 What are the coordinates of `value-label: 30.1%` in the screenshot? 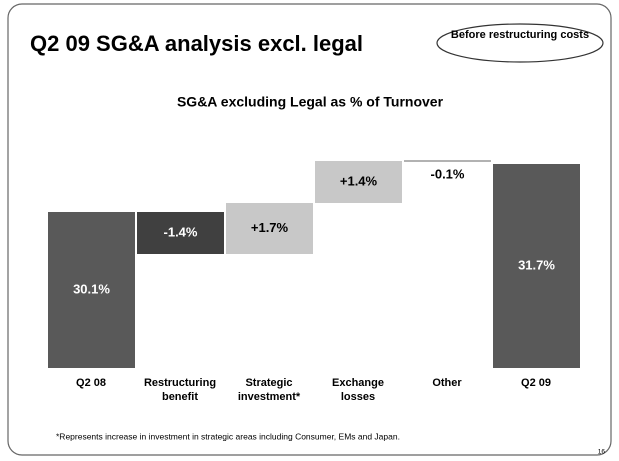 It's located at (91, 288).